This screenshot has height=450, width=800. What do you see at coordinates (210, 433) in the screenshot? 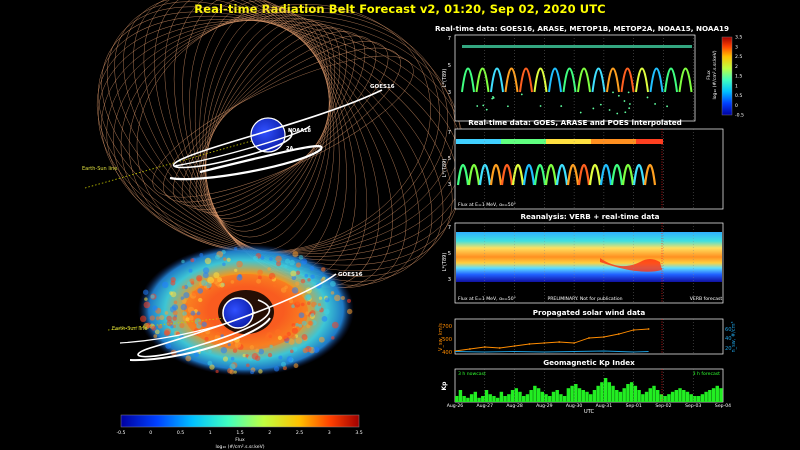
I see `colorbar-tick-label: 1` at bounding box center [210, 433].